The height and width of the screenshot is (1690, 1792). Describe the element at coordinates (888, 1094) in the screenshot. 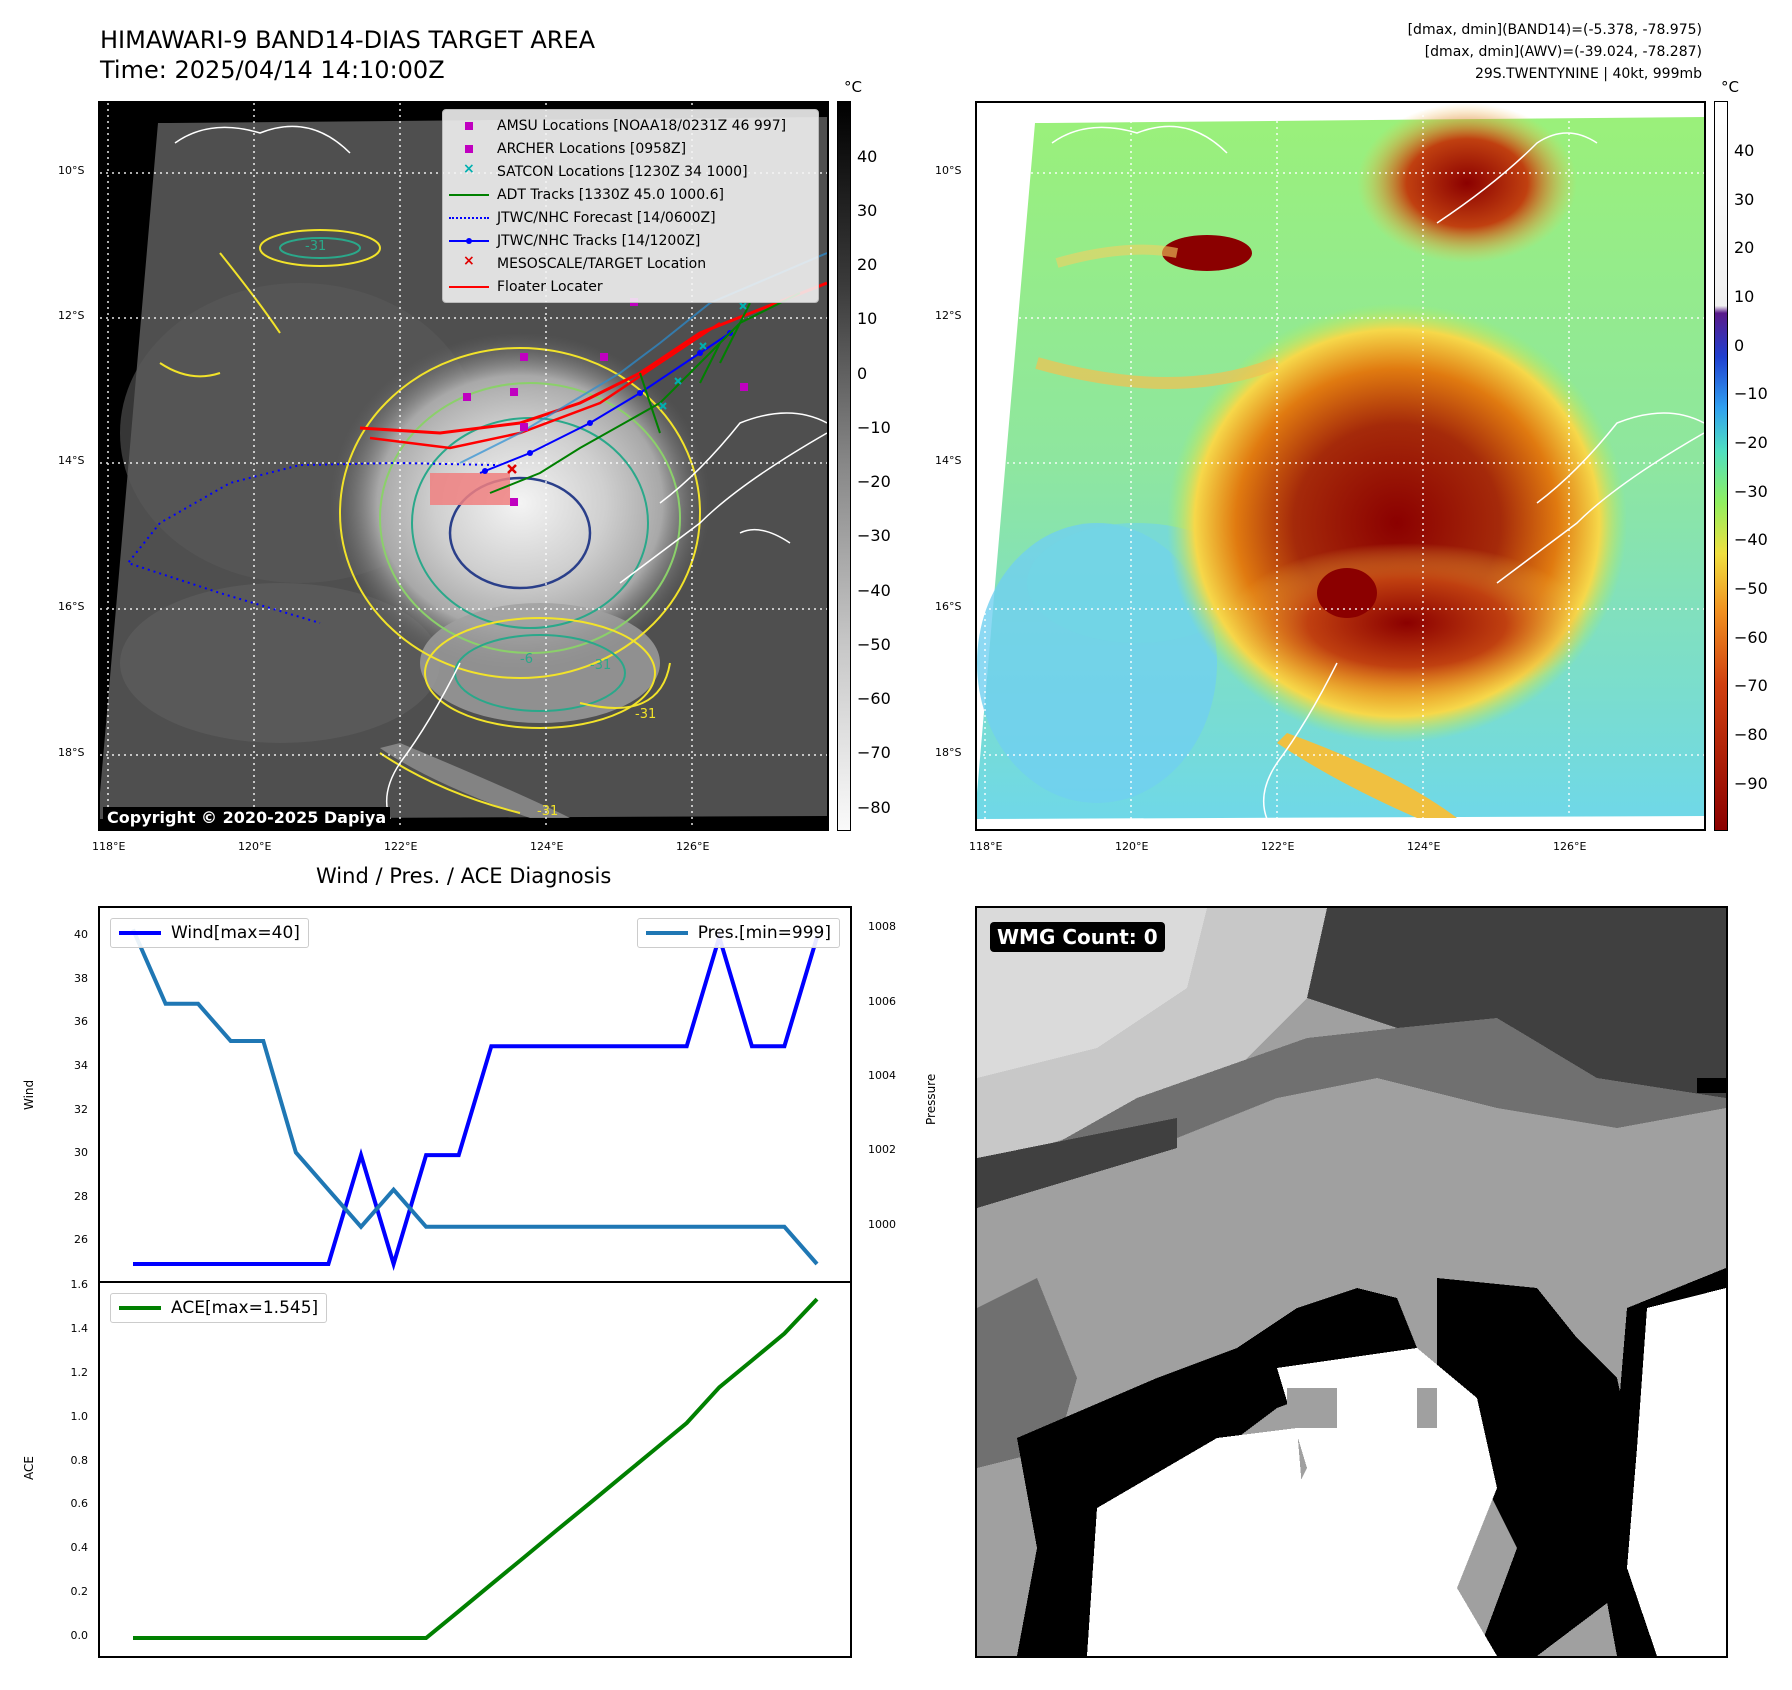

I see `pressure-axis-ticks: 1000 1002 1004 1006 1008` at that location.